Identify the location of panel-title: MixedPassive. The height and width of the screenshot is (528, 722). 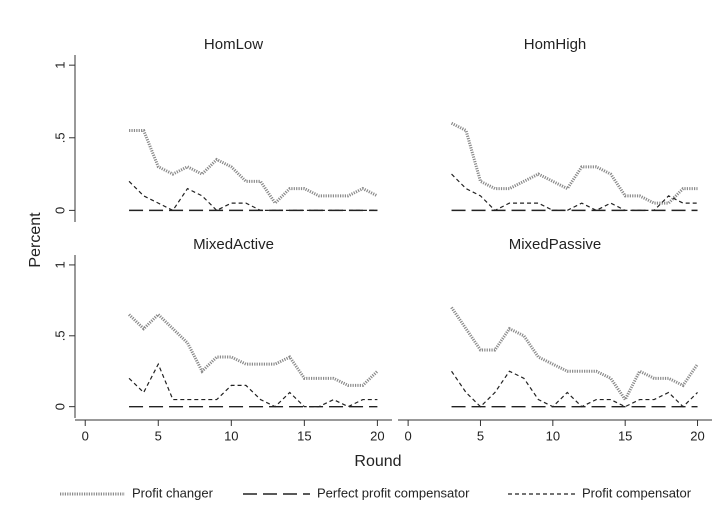
(555, 244).